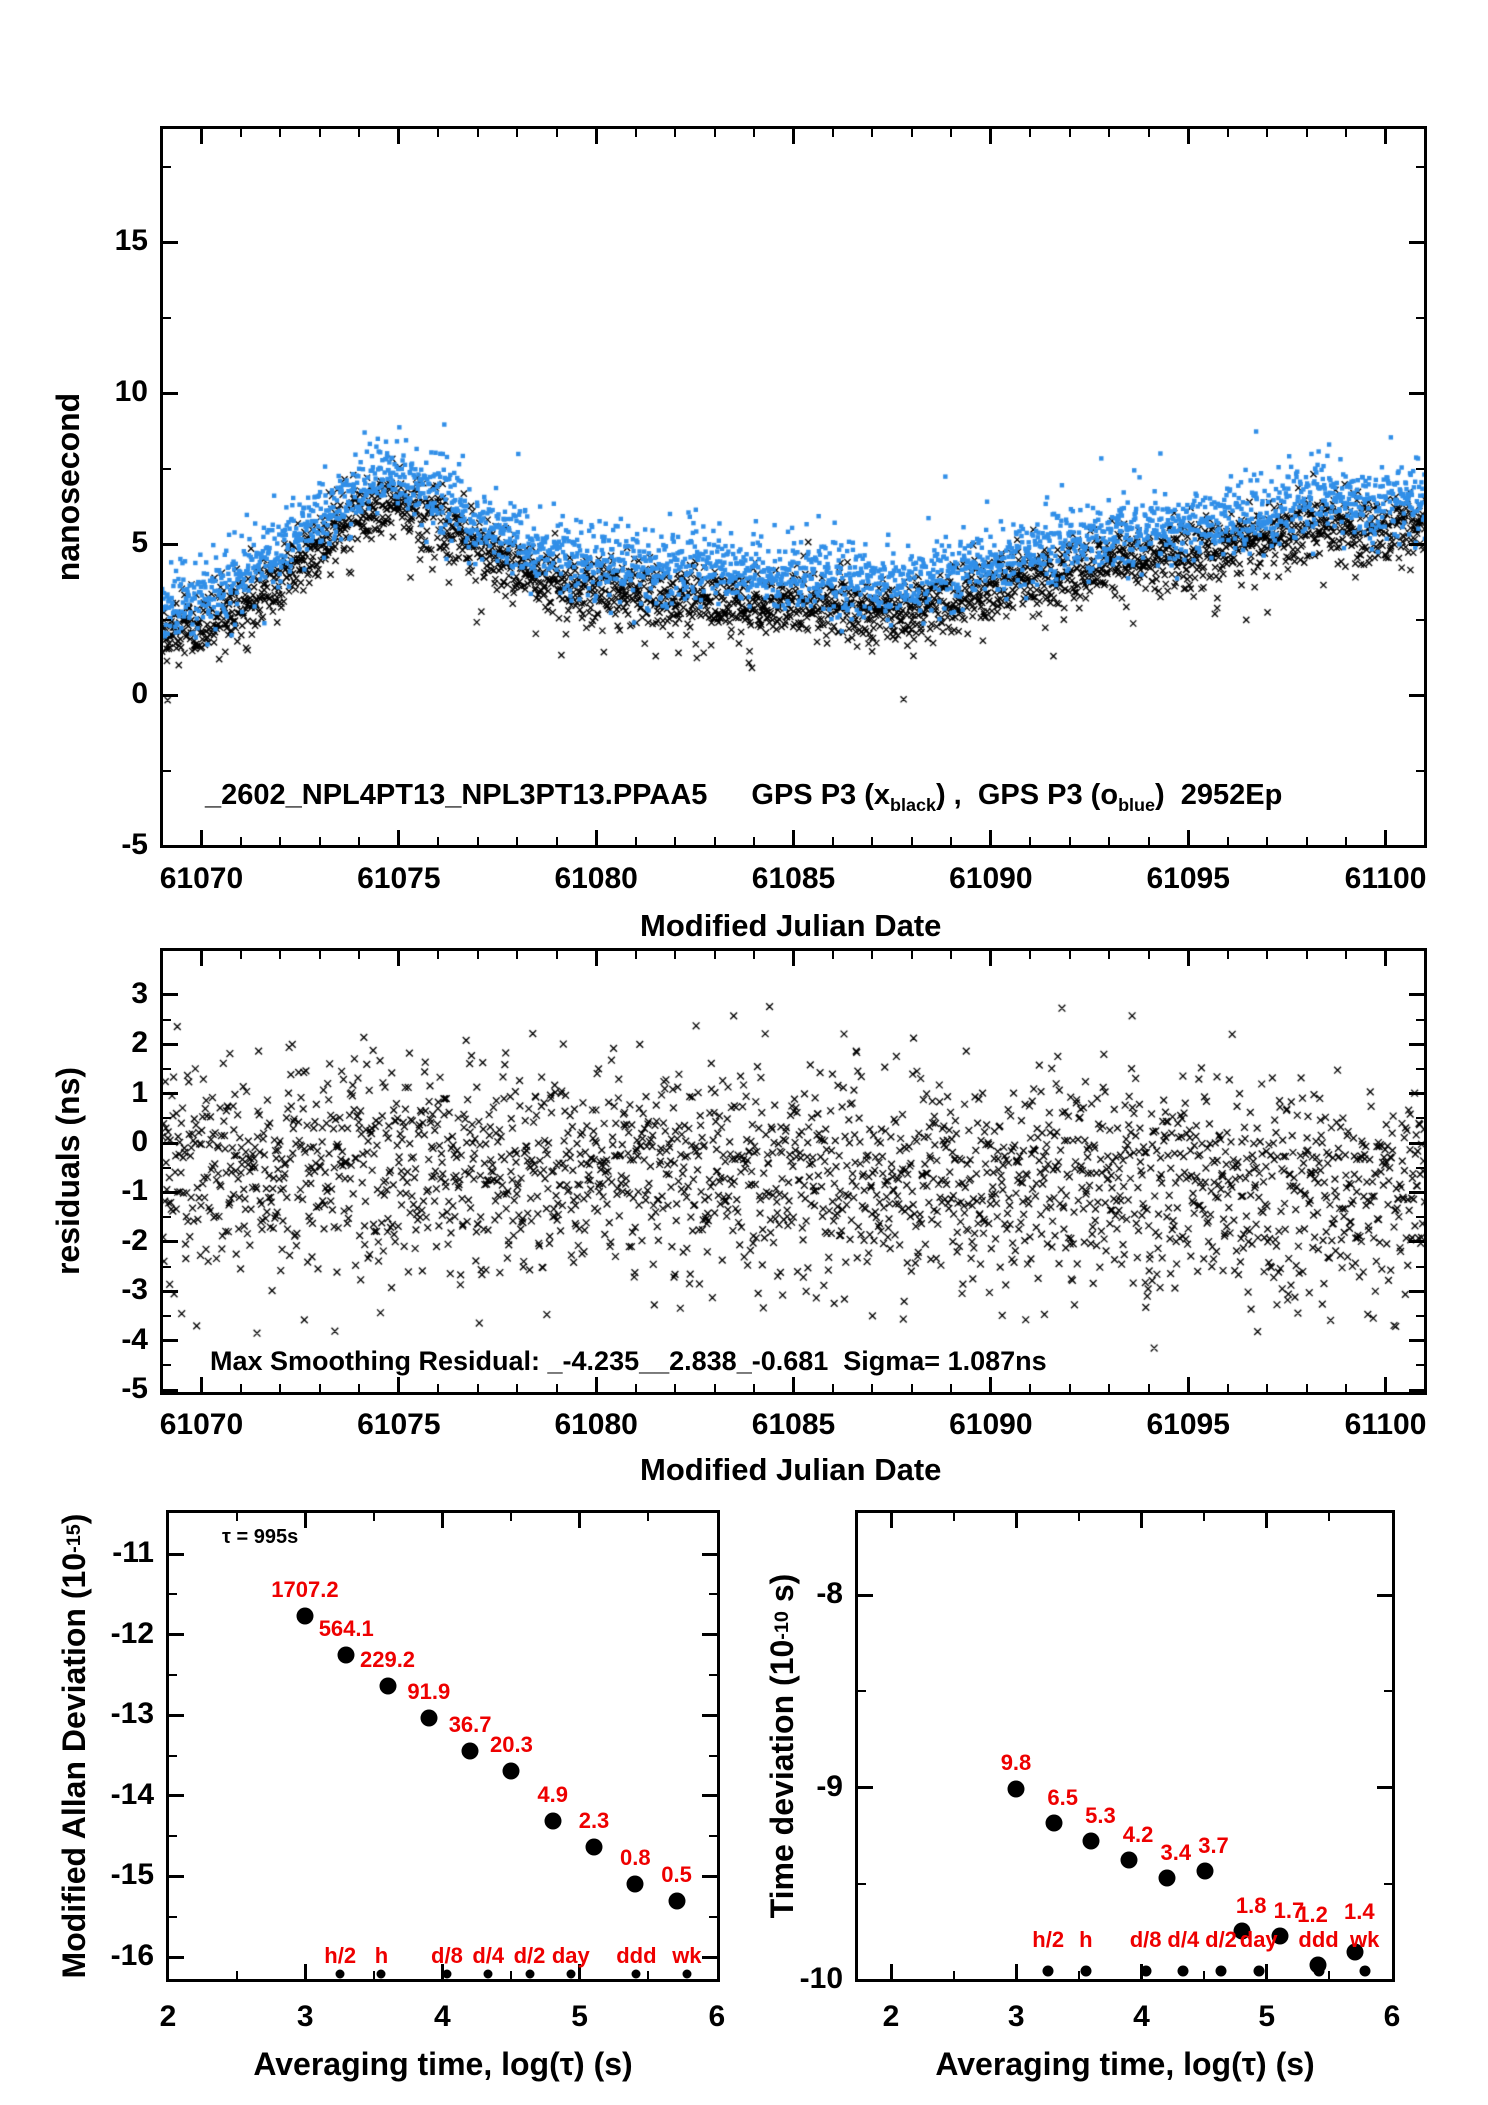  Describe the element at coordinates (1392, 2016) in the screenshot. I see `x-tick-label: 6` at that location.